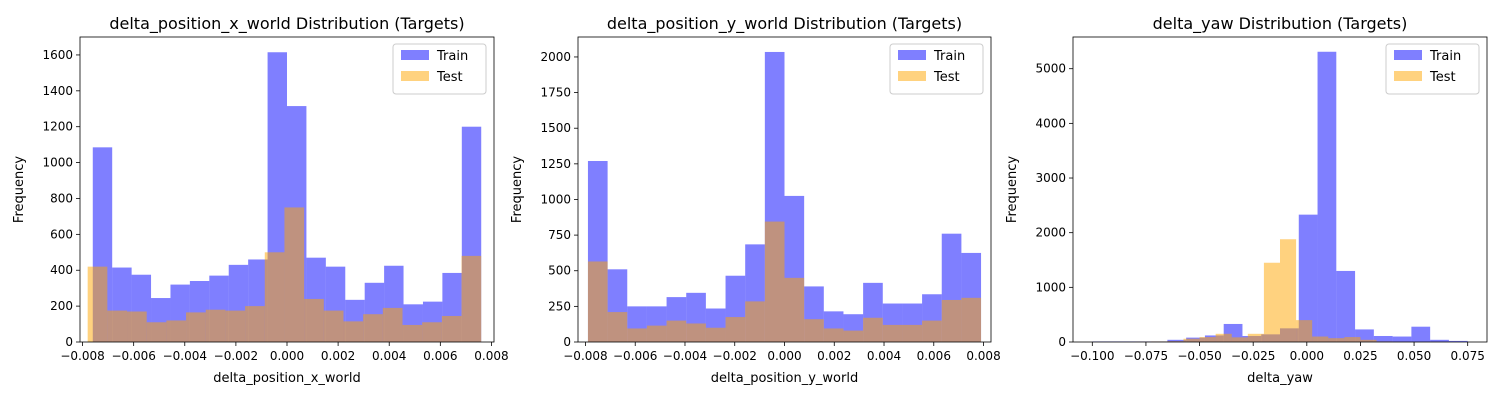 The height and width of the screenshot is (400, 1500). I want to click on y-tick-label: 1000, so click(57, 163).